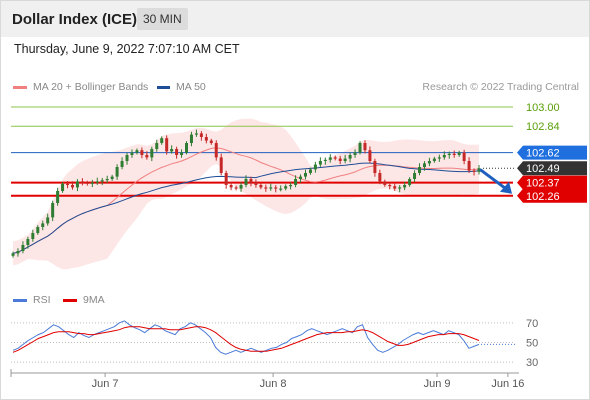 The width and height of the screenshot is (590, 400). I want to click on rsi-tick-70: 70, so click(532, 324).